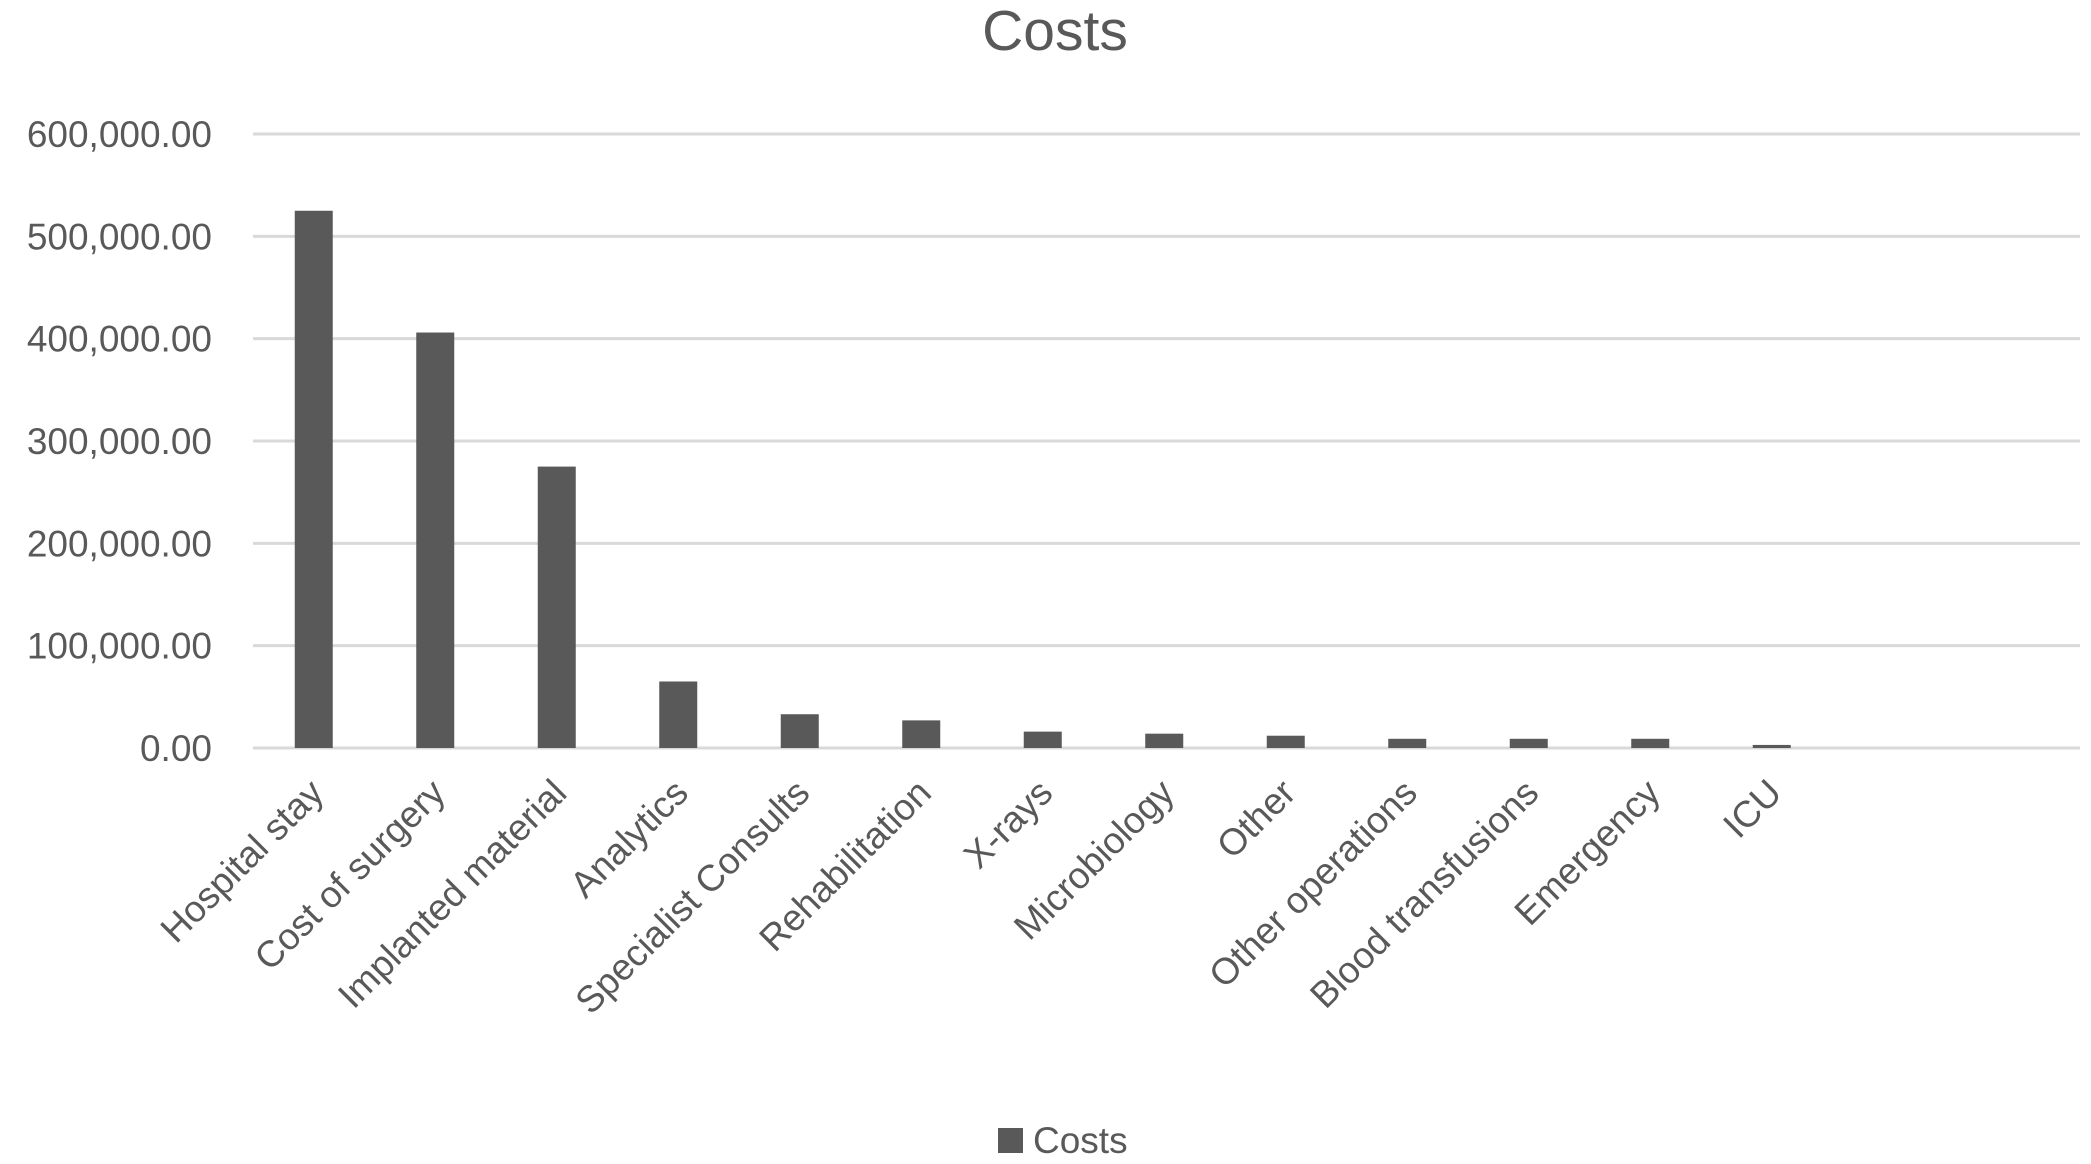 This screenshot has width=2091, height=1164. Describe the element at coordinates (119, 236) in the screenshot. I see `y-tick-label: 500,000.00` at that location.